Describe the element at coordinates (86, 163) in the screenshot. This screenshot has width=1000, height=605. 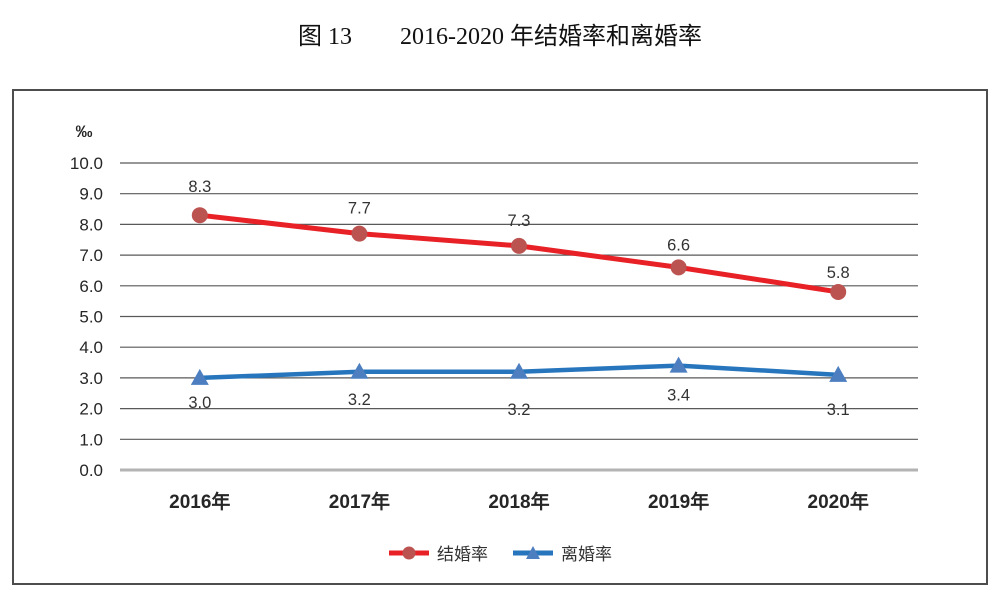
I see `y-tick-label: 10.0` at that location.